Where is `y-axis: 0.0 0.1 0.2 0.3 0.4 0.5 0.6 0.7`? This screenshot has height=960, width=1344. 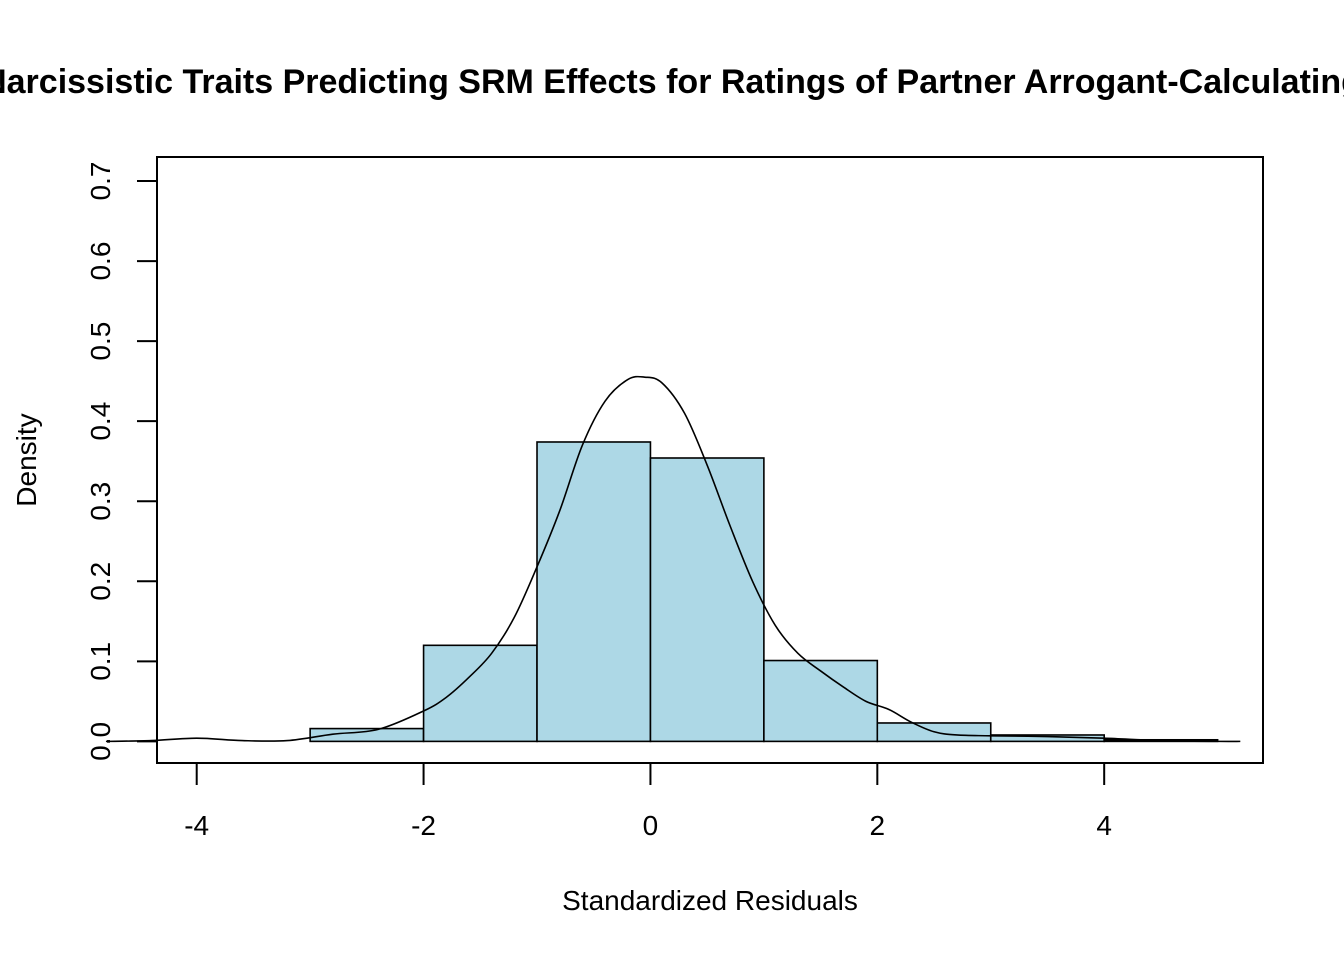 y-axis: 0.0 0.1 0.2 0.3 0.4 0.5 0.6 0.7 is located at coordinates (121, 461).